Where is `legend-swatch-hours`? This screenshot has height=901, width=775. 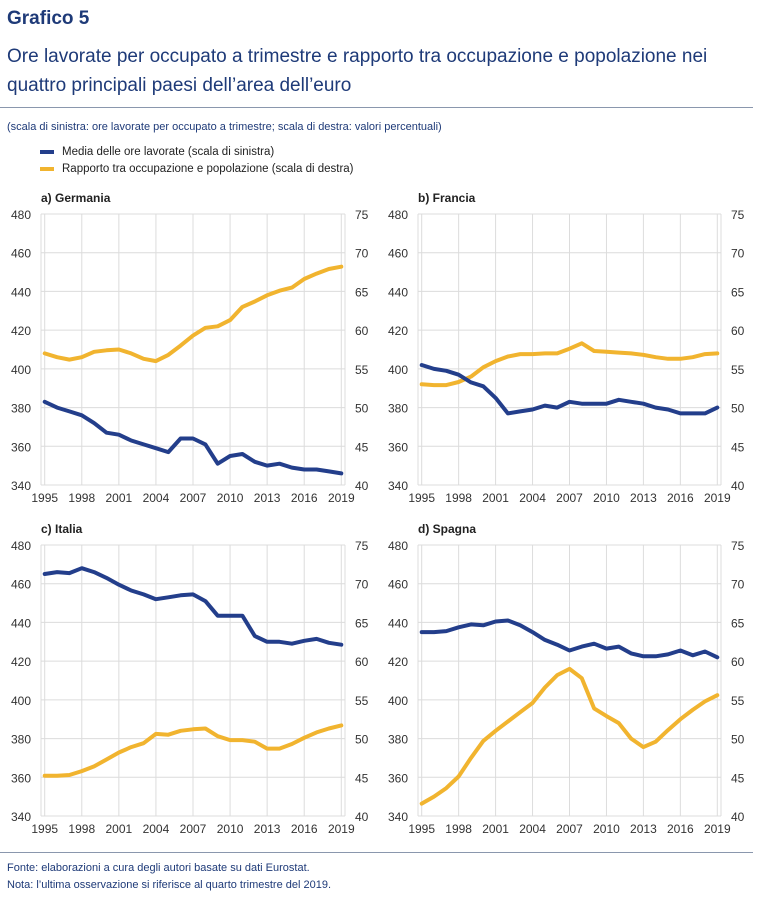 legend-swatch-hours is located at coordinates (47, 152).